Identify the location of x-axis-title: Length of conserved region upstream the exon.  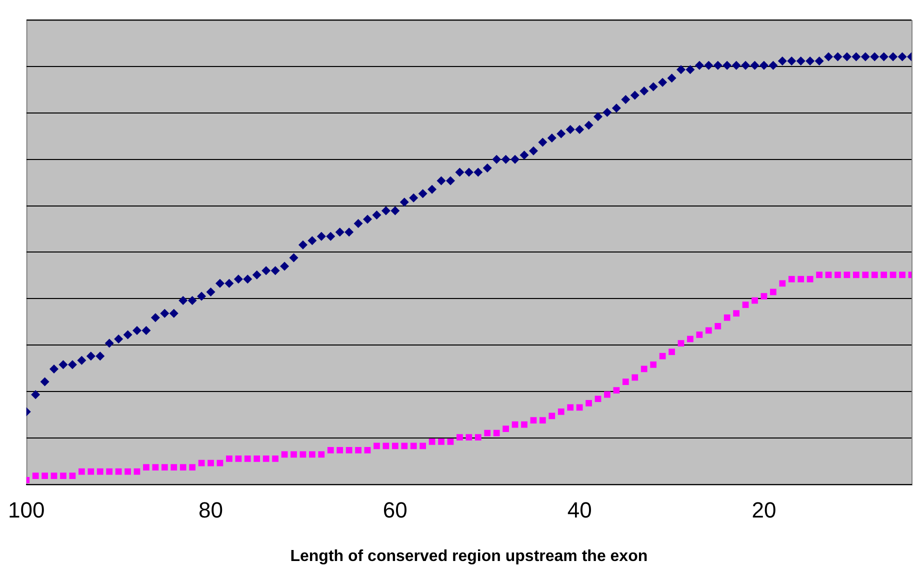
(469, 556).